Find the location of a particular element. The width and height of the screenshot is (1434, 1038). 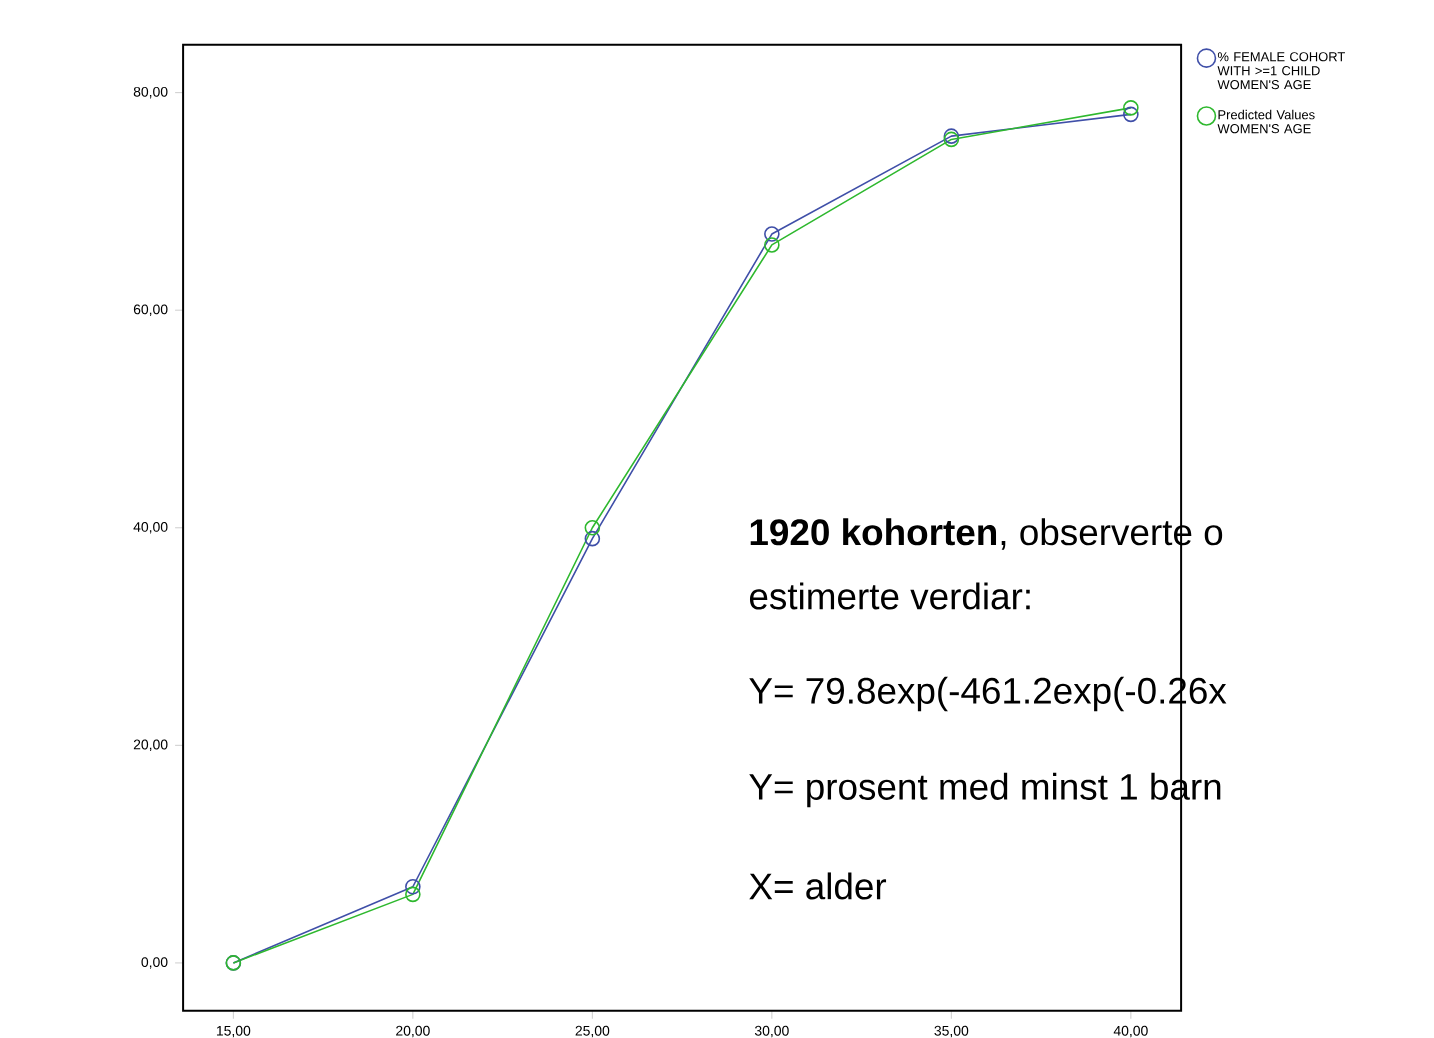

annotation: estimerte verdiar: is located at coordinates (889, 596).